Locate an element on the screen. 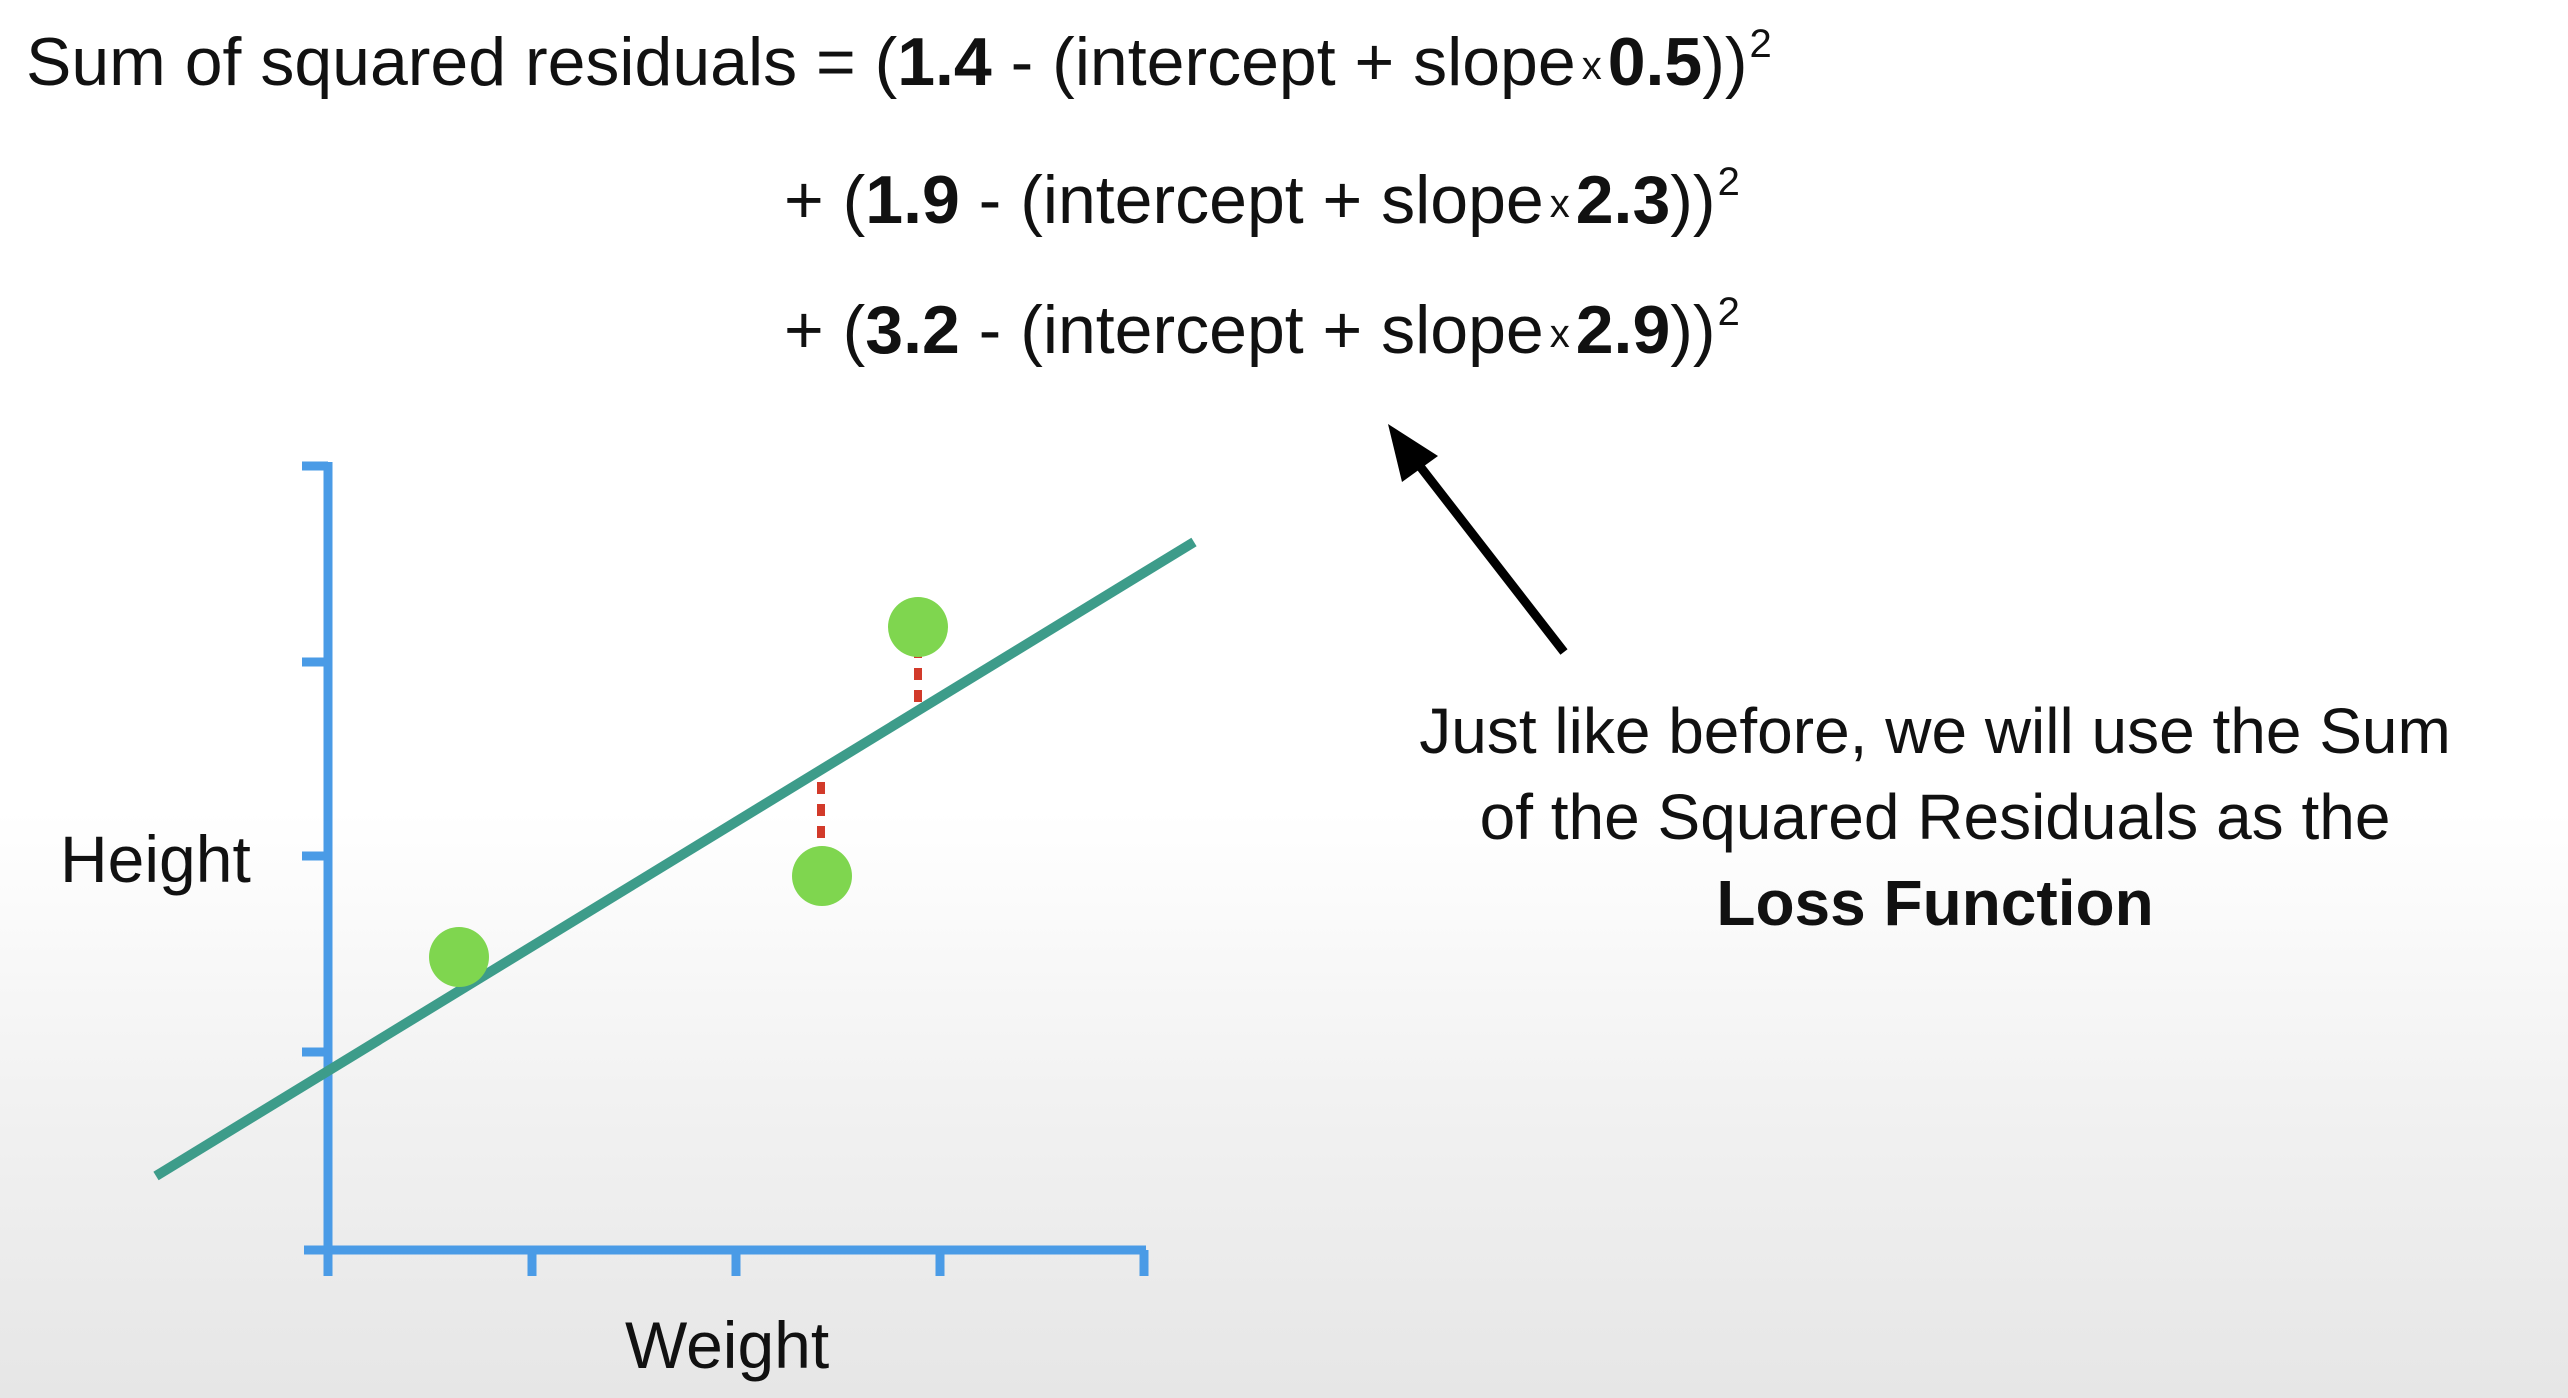 The image size is (2568, 1398). arrow-shaft is located at coordinates (1488, 554).